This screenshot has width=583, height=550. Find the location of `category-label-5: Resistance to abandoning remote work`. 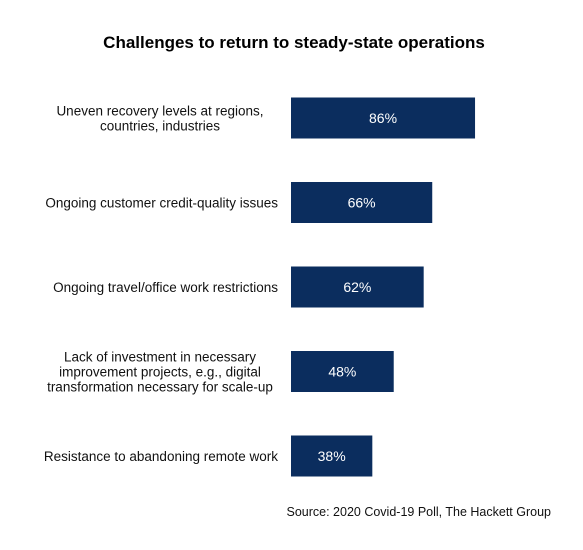

category-label-5: Resistance to abandoning remote work is located at coordinates (161, 456).